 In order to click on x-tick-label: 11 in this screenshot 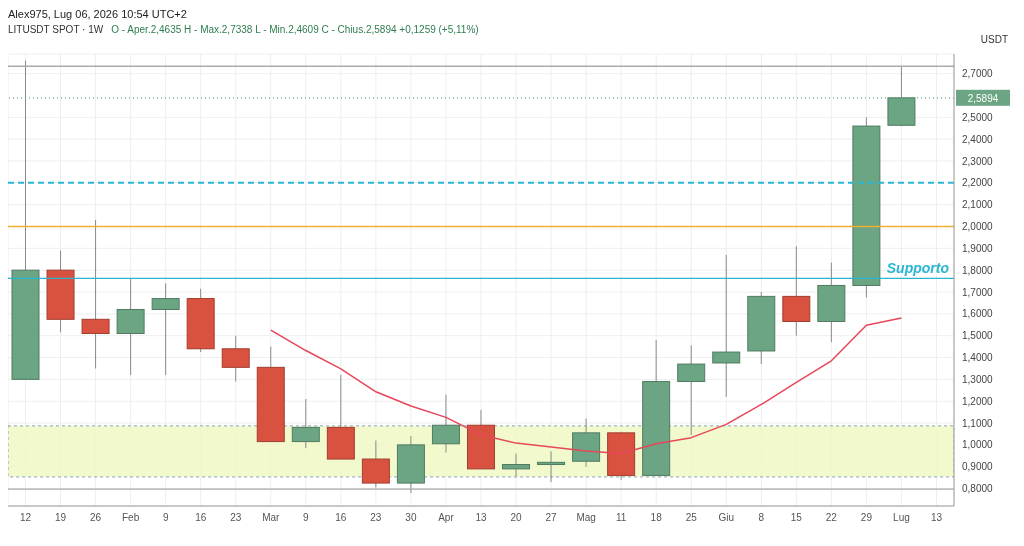, I will do `click(621, 518)`.